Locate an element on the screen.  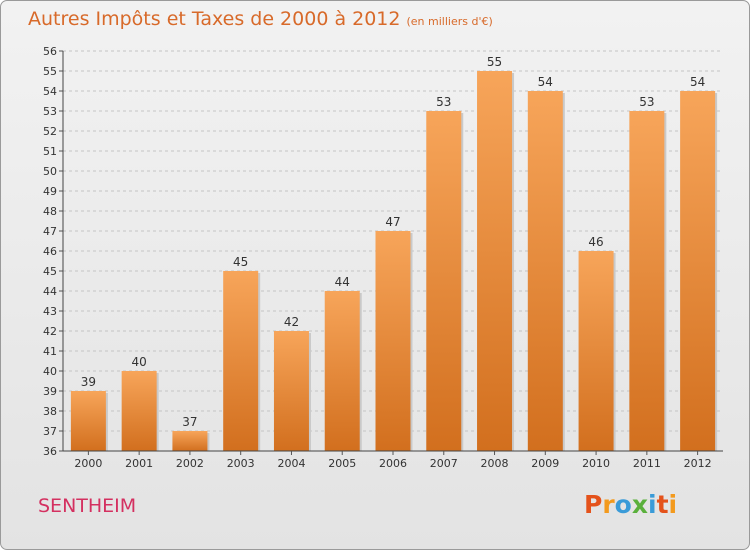
x-tick-label: 2006 is located at coordinates (393, 463).